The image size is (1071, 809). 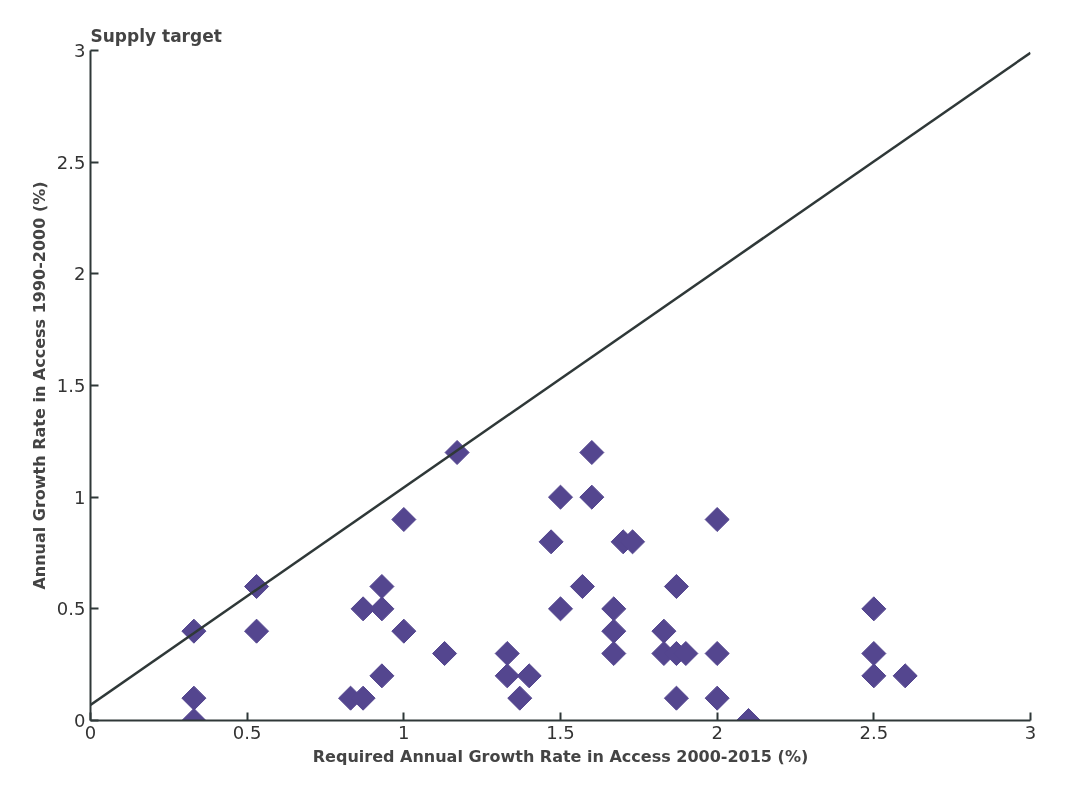 I want to click on y-tick-label: 2.5, so click(x=71, y=162).